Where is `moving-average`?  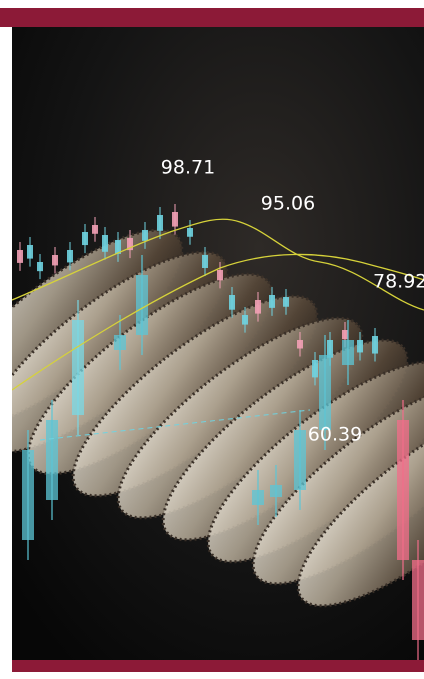 moving-average is located at coordinates (218, 264).